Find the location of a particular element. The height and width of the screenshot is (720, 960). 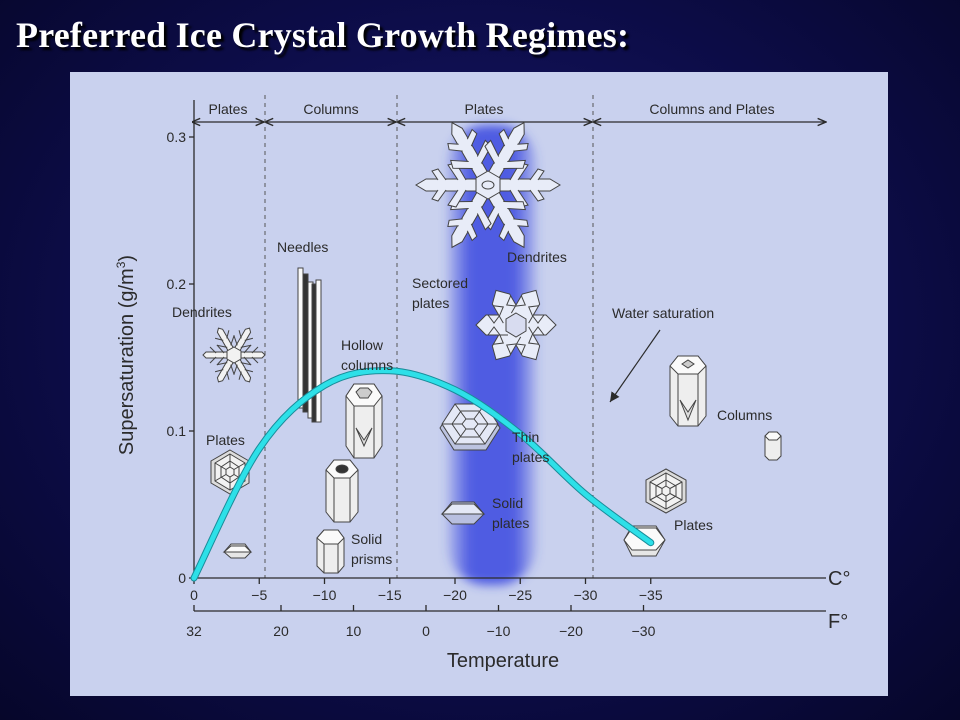

celsius-tick-label: −15 is located at coordinates (390, 595).